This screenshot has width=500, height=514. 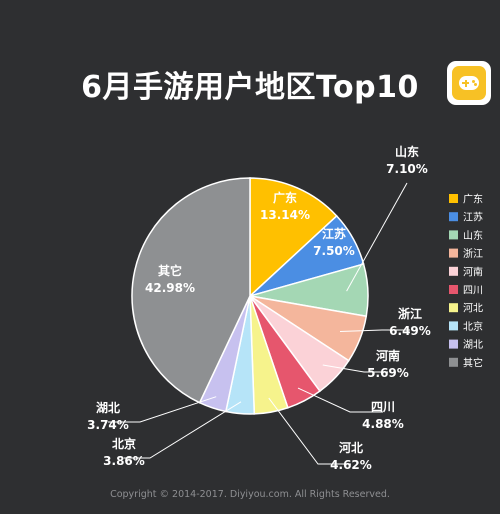 What do you see at coordinates (473, 199) in the screenshot?
I see `legend-label-1: 广东` at bounding box center [473, 199].